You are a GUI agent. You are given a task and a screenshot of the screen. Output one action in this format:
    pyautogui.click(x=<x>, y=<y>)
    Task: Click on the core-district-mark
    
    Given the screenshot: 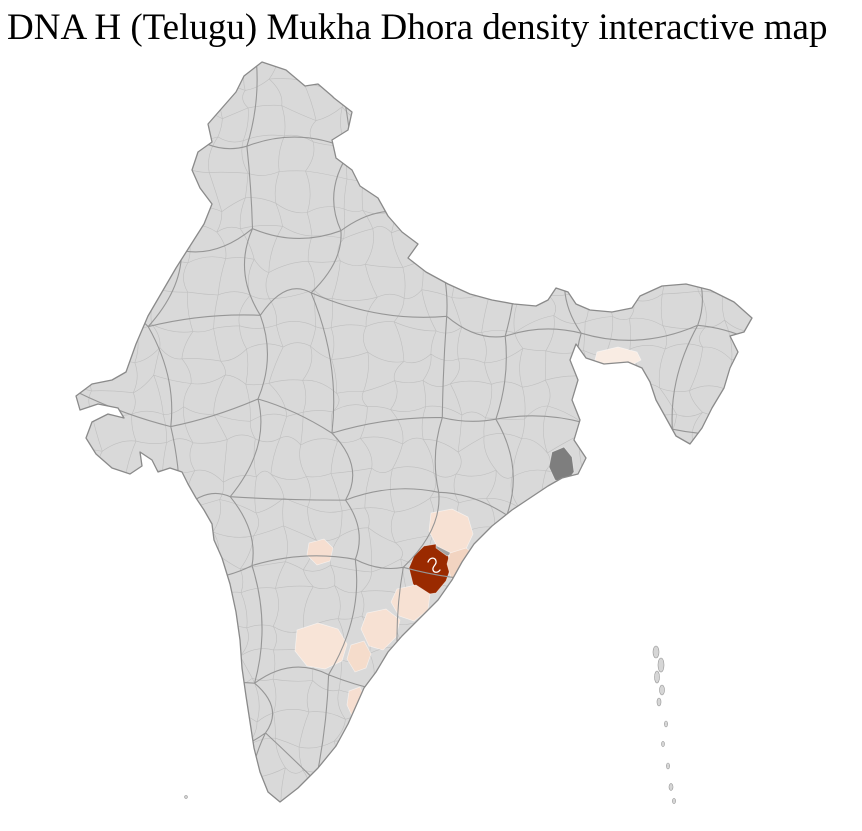 What is the action you would take?
    pyautogui.click(x=434, y=565)
    